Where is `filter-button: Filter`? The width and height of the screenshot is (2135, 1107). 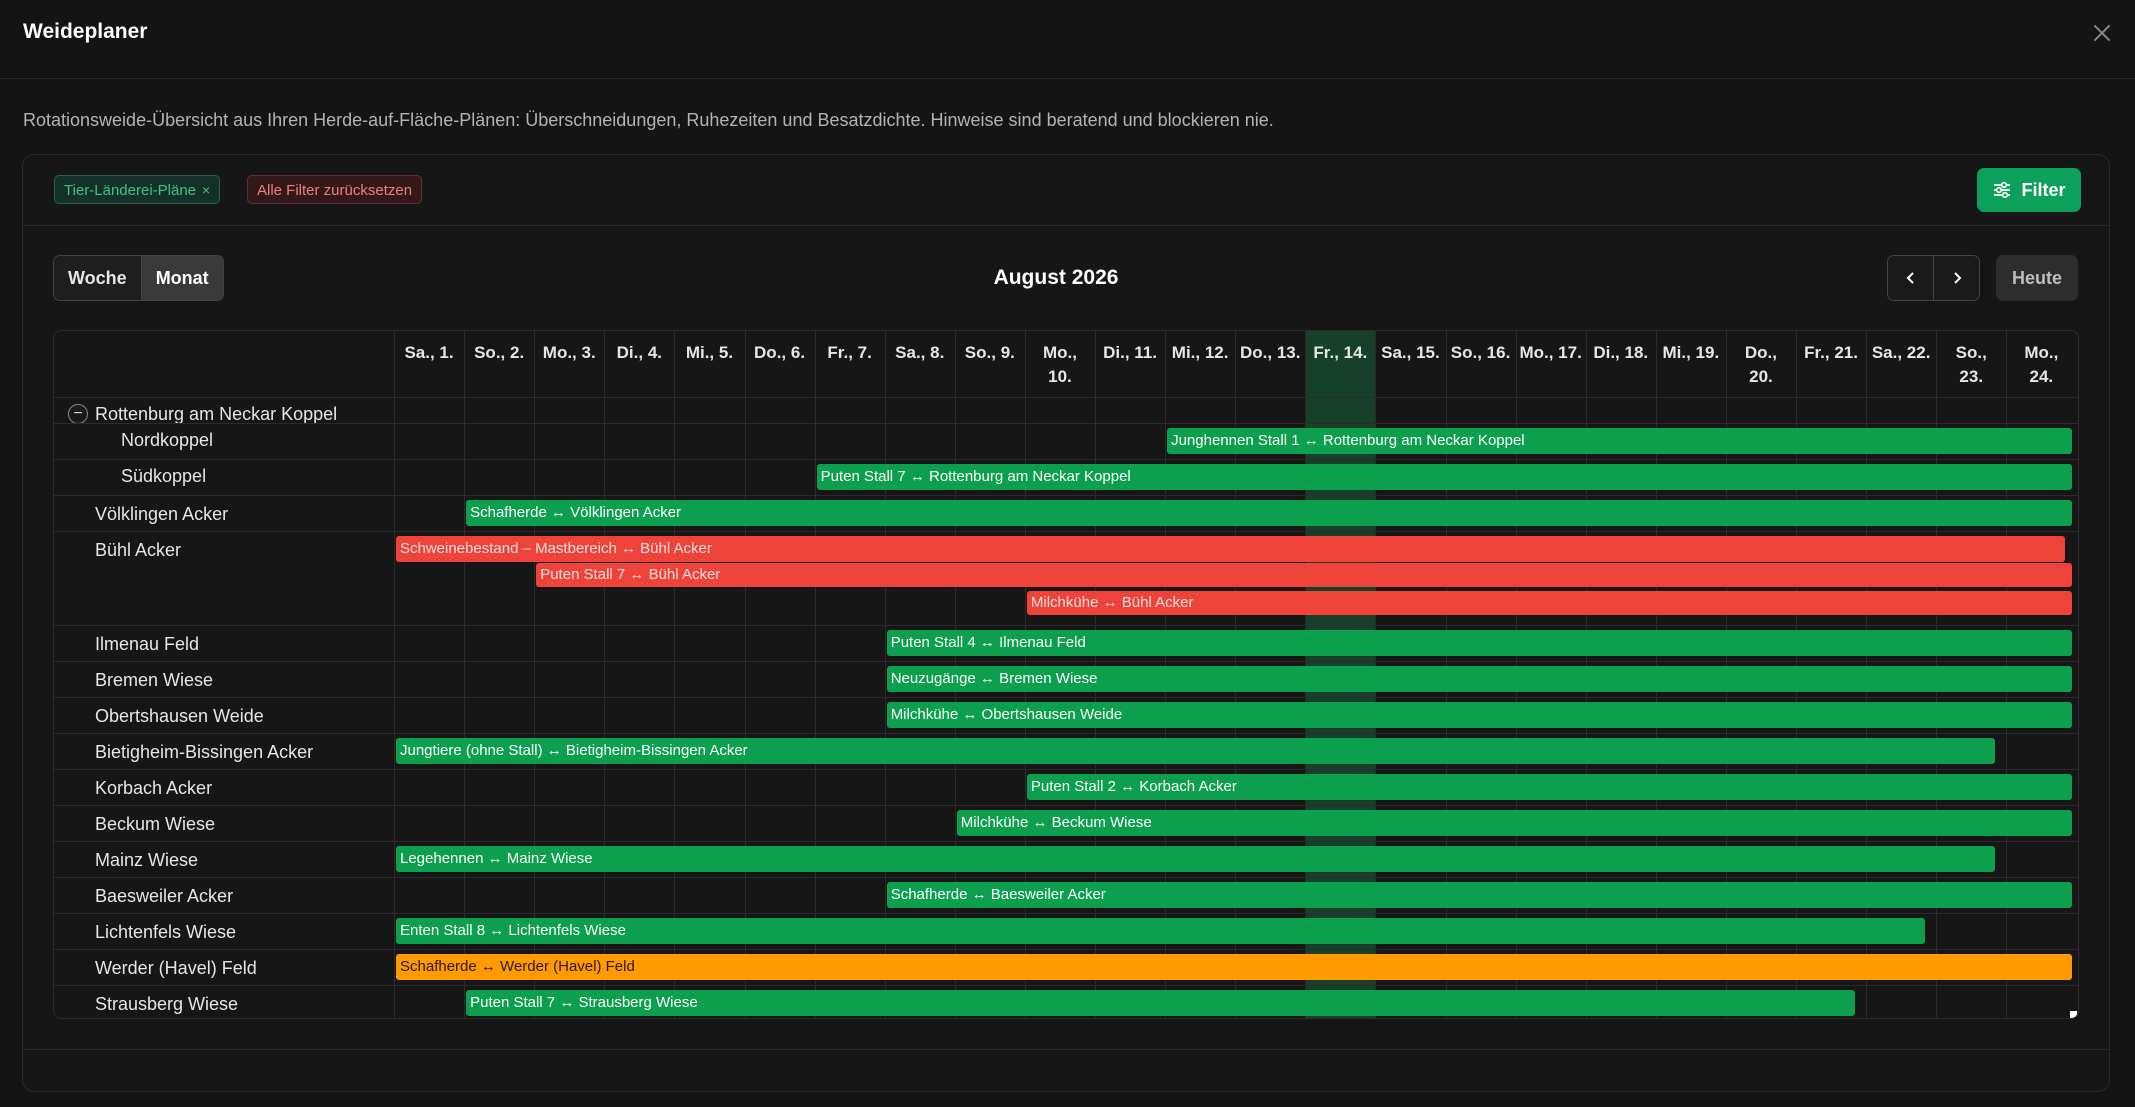
filter-button: Filter is located at coordinates (2029, 190).